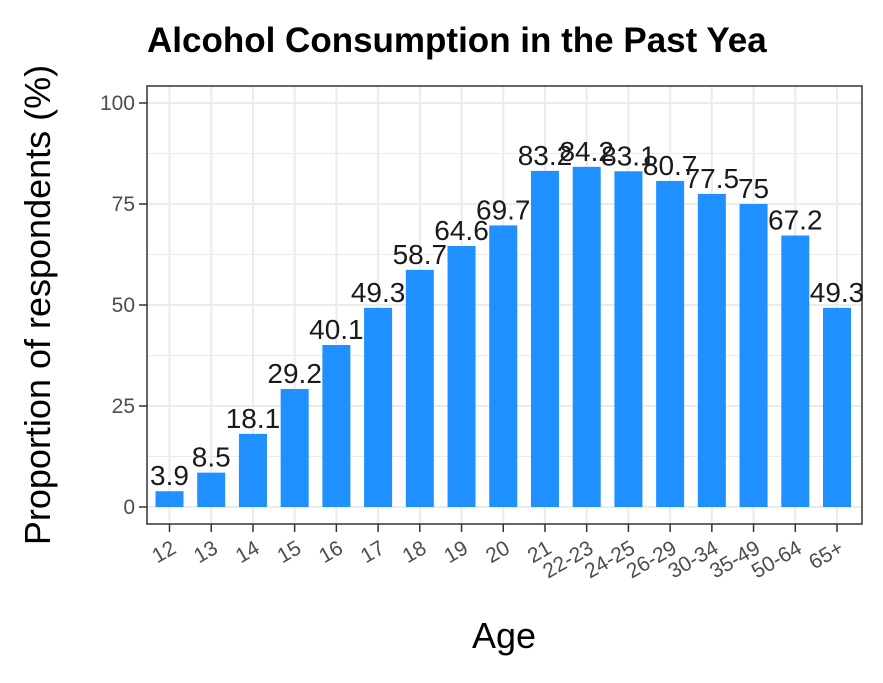 The image size is (883, 683). I want to click on data-label: 3.9, so click(169, 475).